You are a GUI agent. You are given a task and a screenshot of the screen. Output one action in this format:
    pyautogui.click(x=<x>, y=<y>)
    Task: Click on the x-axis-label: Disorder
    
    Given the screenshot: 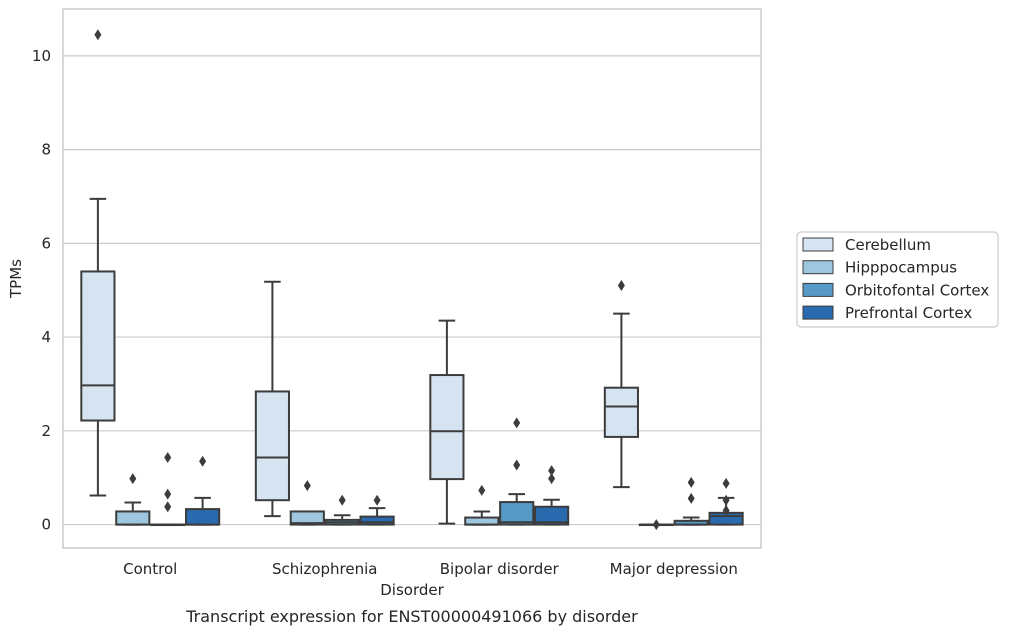 What is the action you would take?
    pyautogui.click(x=412, y=590)
    